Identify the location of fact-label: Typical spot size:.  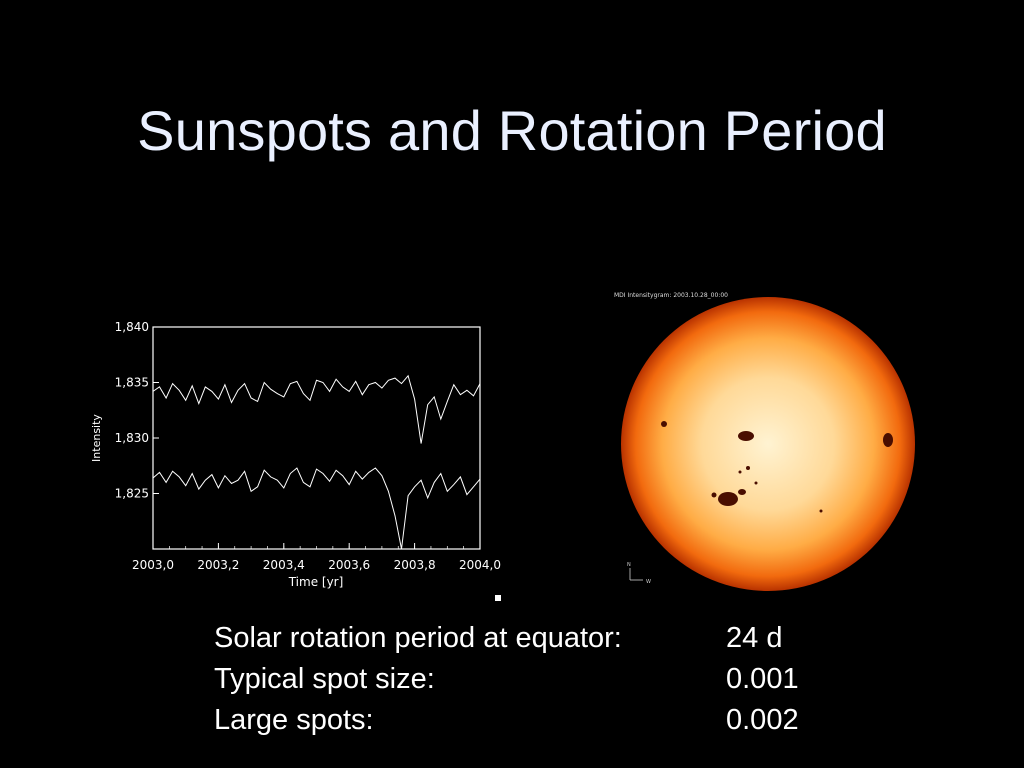
(324, 679).